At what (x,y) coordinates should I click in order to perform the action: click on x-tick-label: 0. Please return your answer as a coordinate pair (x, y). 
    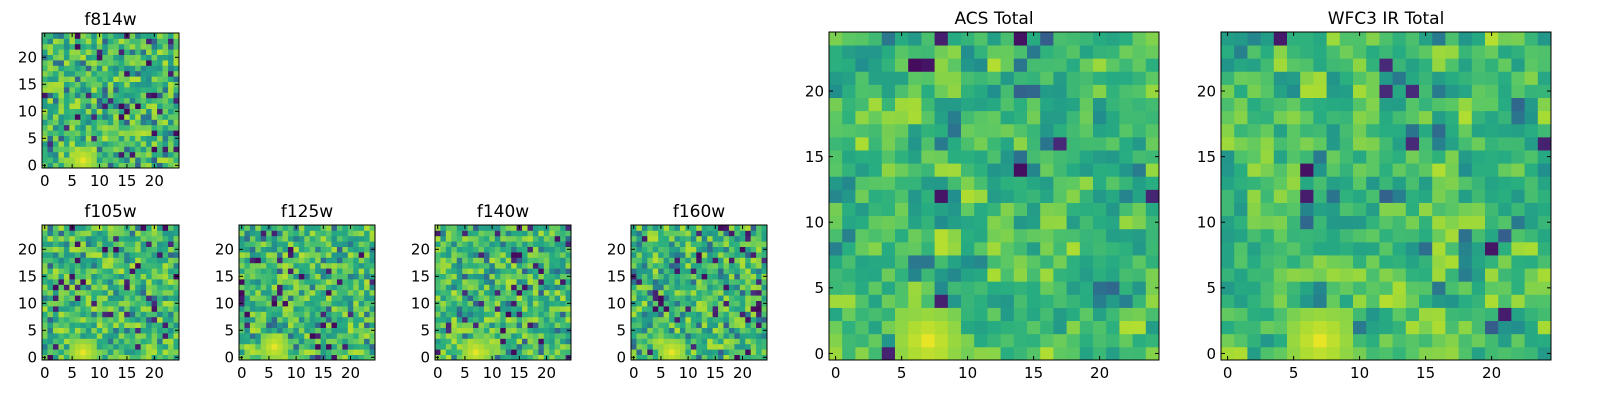
    Looking at the image, I should click on (836, 373).